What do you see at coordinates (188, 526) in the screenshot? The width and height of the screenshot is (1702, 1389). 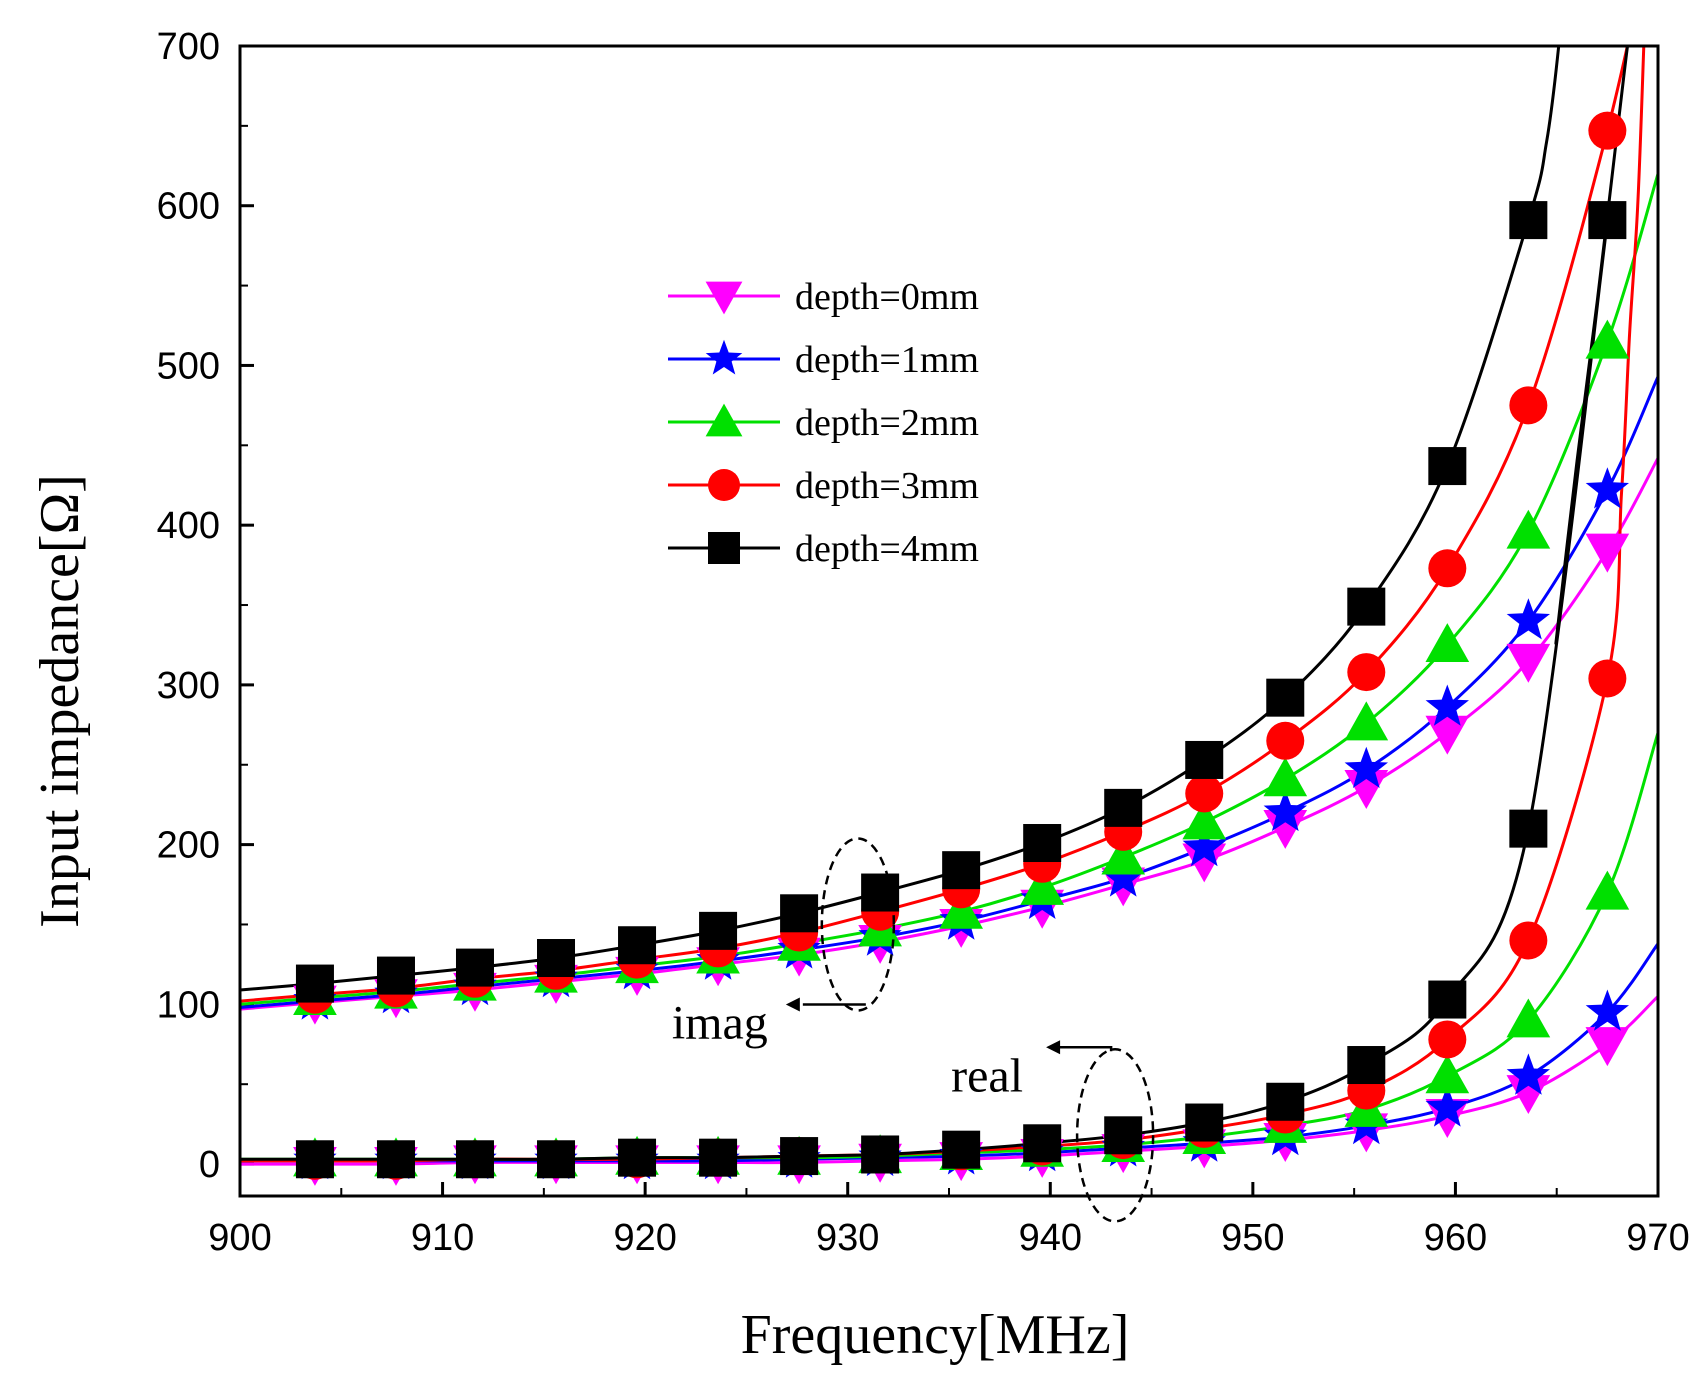 I see `y-tick-label: 400` at bounding box center [188, 526].